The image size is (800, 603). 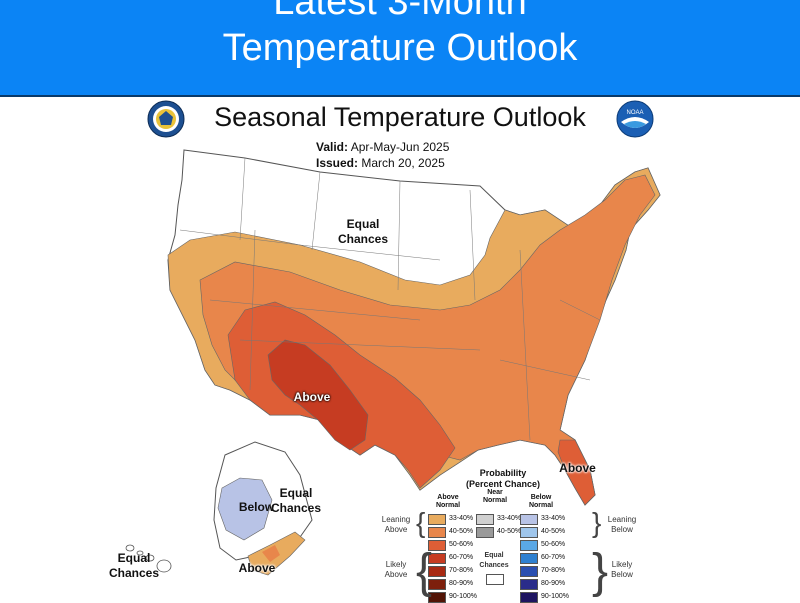 I want to click on legend-leaning-above-line1: Leaning, so click(x=396, y=519).